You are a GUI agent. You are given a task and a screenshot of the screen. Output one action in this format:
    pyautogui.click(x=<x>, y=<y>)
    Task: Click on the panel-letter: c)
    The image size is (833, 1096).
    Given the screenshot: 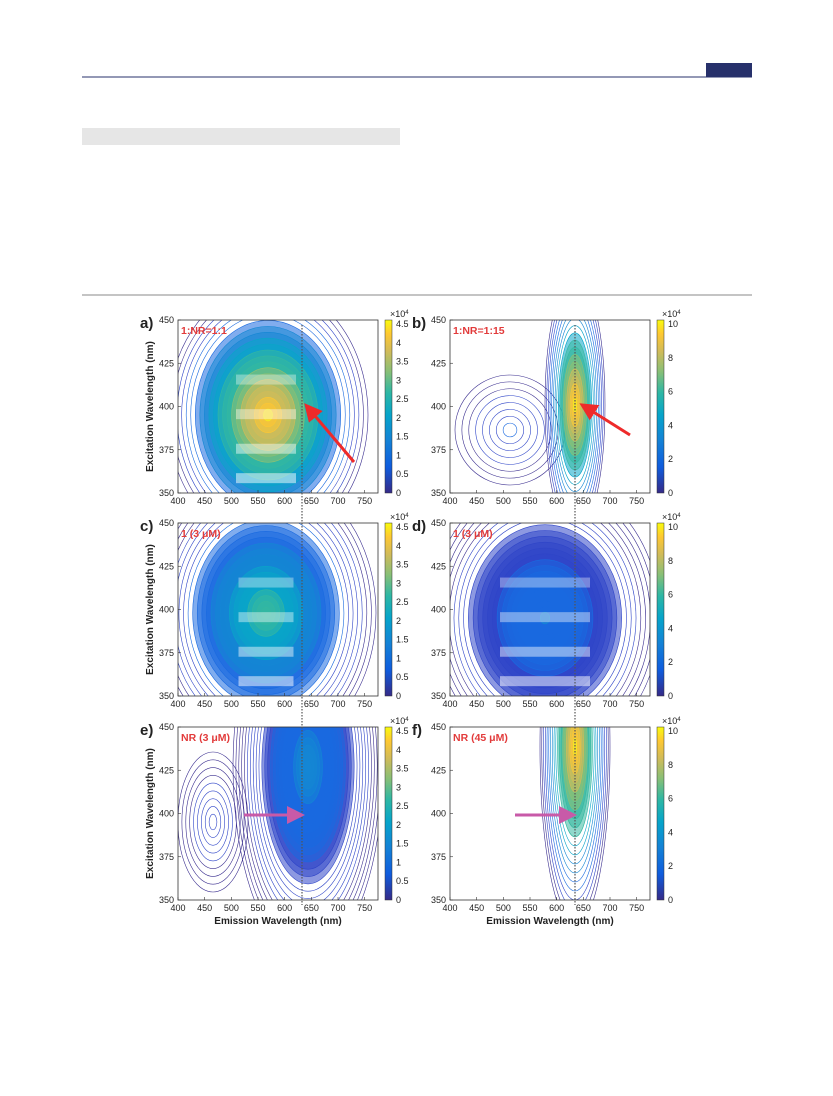 What is the action you would take?
    pyautogui.click(x=146, y=526)
    